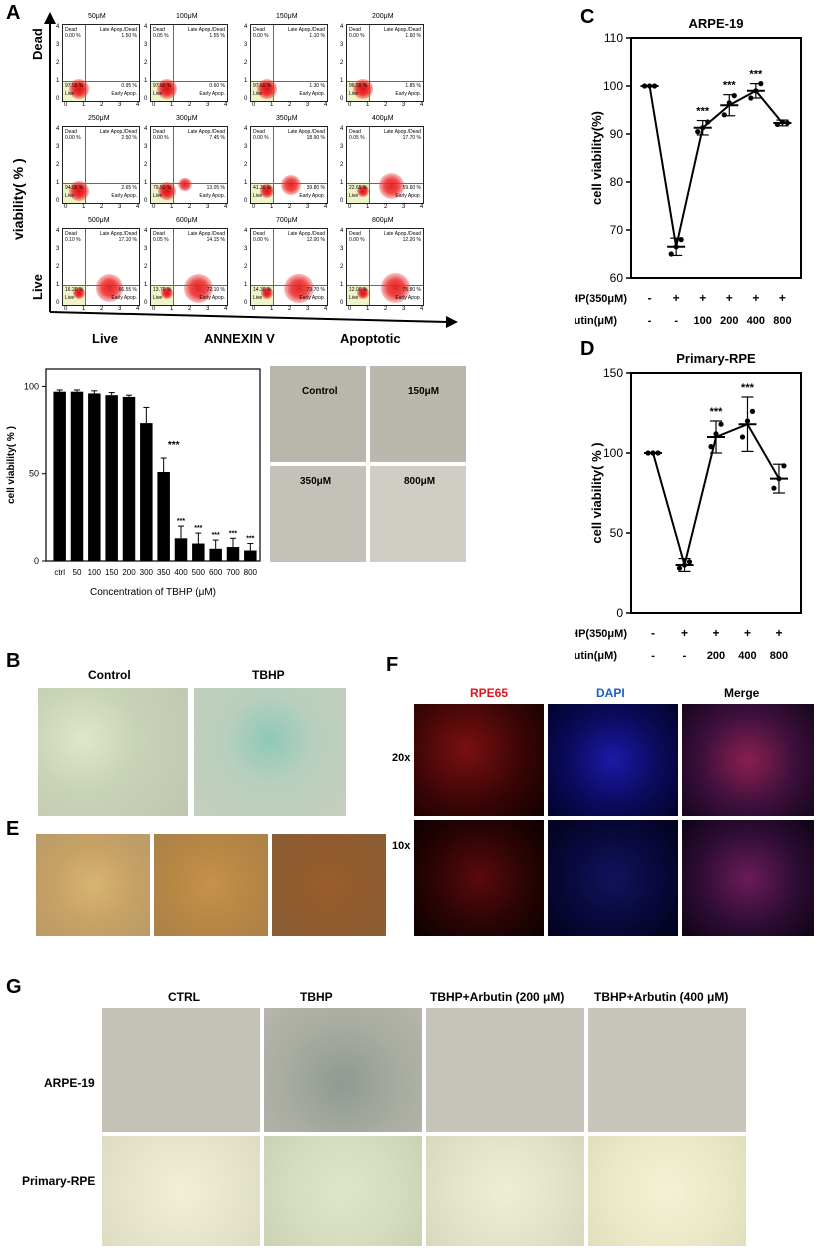 The image size is (816, 1250). What do you see at coordinates (316, 481) in the screenshot?
I see `micrograph-350-label: 350μM` at bounding box center [316, 481].